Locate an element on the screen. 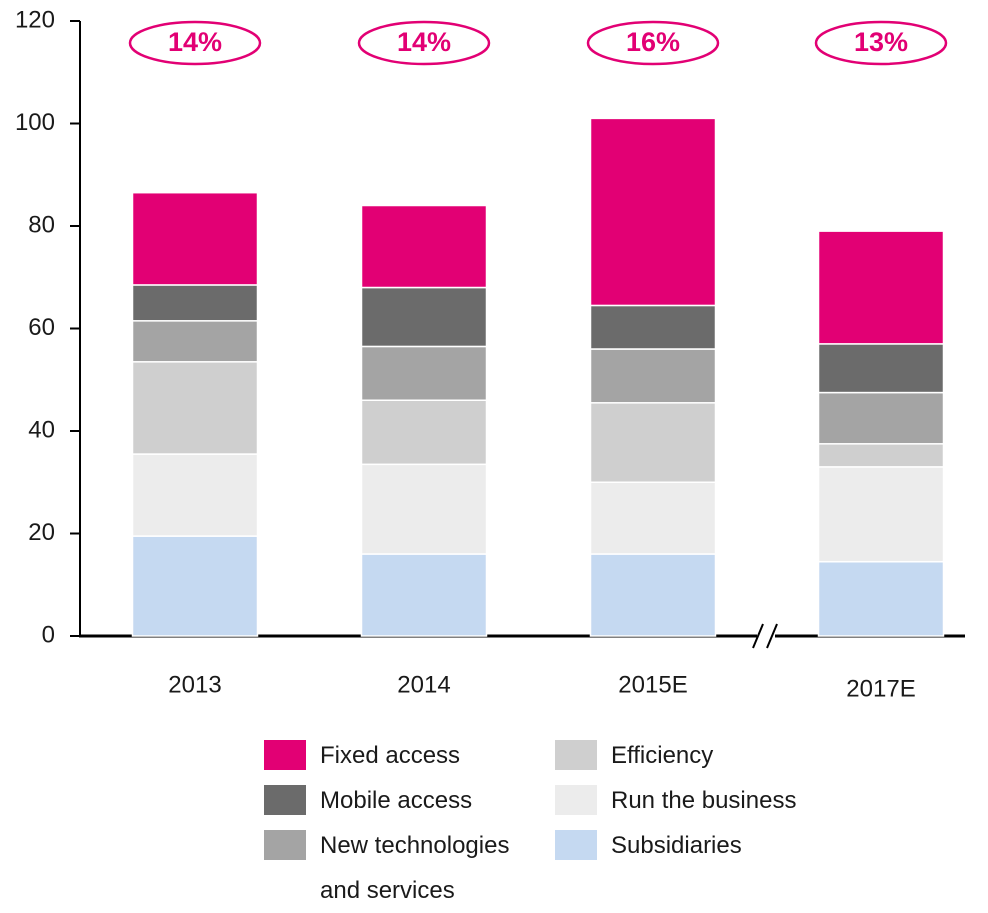 The width and height of the screenshot is (988, 913). legend-item: Run the business is located at coordinates (690, 800).